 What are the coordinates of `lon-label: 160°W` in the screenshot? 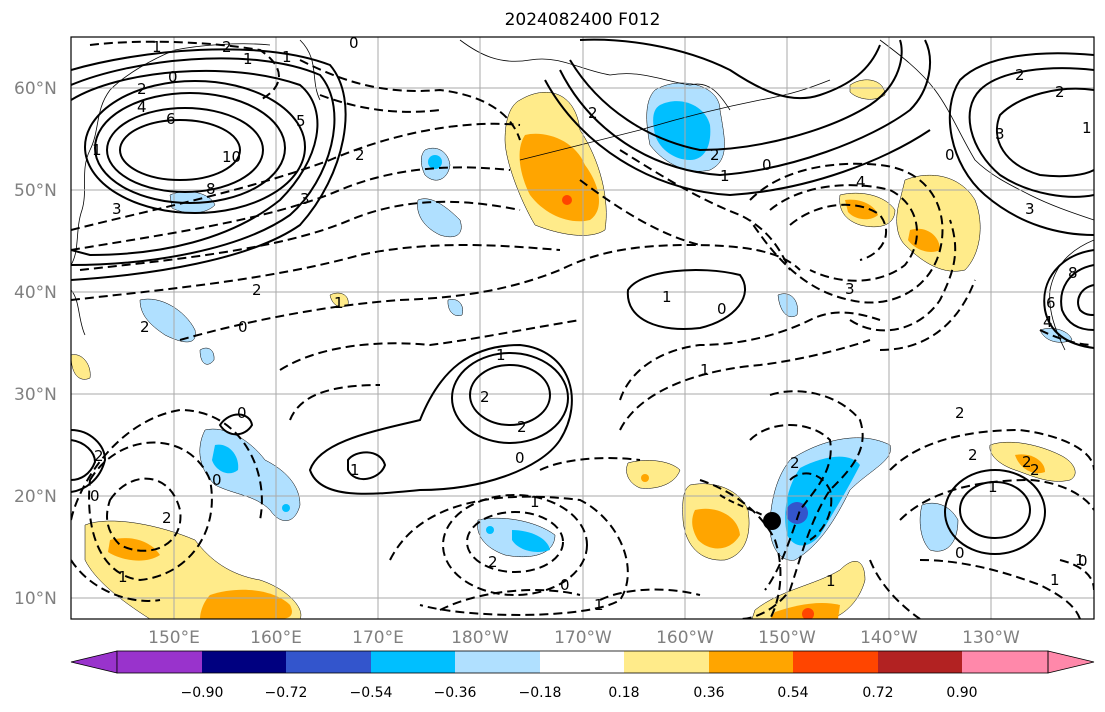 It's located at (685, 638).